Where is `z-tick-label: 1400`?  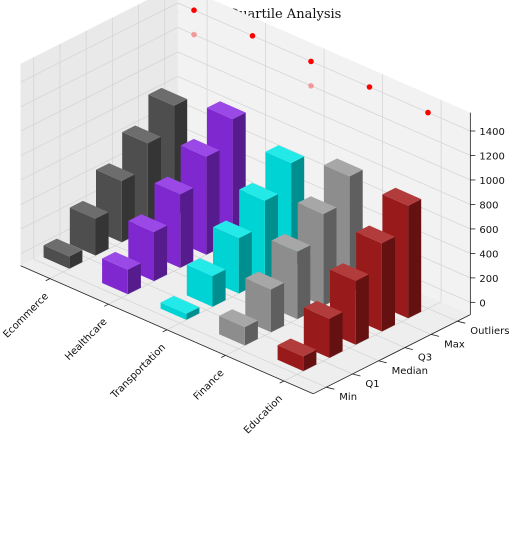
z-tick-label: 1400 is located at coordinates (491, 132).